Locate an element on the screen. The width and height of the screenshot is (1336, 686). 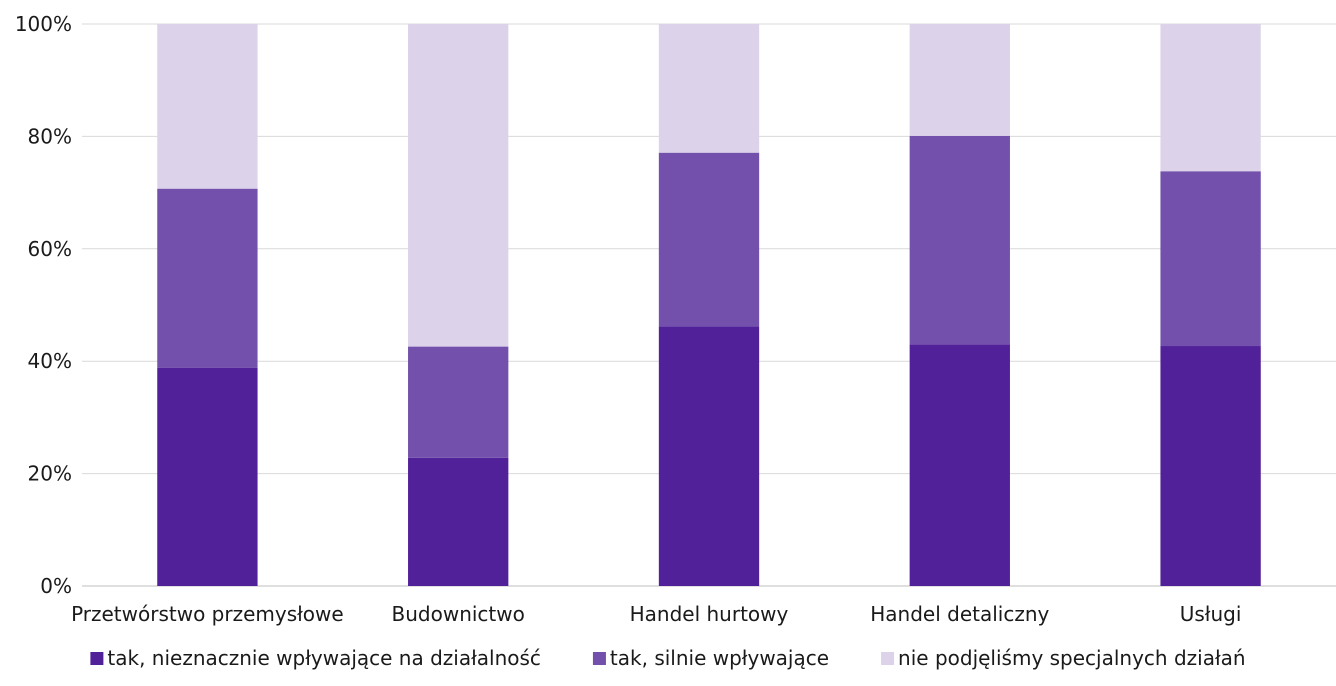
category-label: Usługi is located at coordinates (1211, 614).